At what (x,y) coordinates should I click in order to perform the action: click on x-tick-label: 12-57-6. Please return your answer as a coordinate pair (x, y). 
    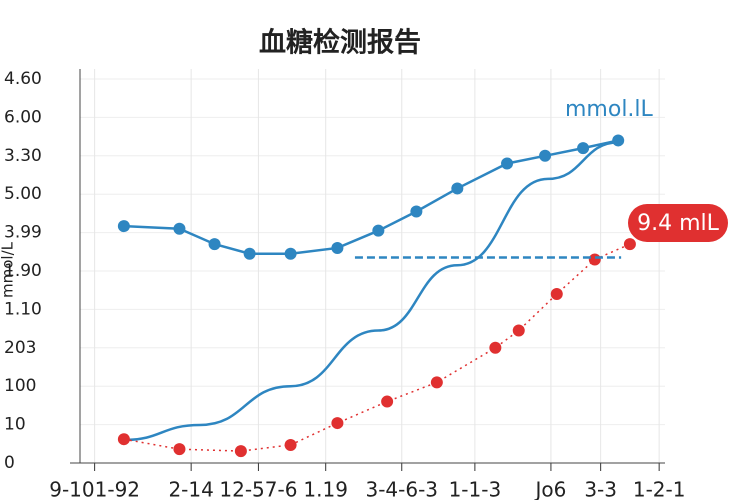
    Looking at the image, I should click on (258, 489).